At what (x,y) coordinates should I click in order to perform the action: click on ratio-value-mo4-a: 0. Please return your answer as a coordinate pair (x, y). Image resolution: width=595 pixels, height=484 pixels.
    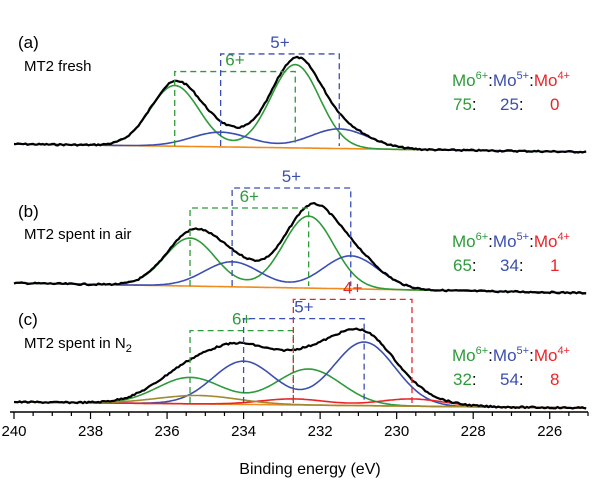
    Looking at the image, I should click on (554, 104).